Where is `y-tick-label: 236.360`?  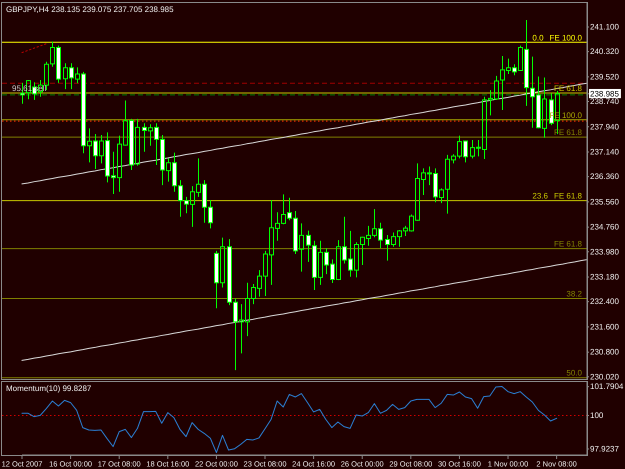
y-tick-label: 236.360 is located at coordinates (605, 177).